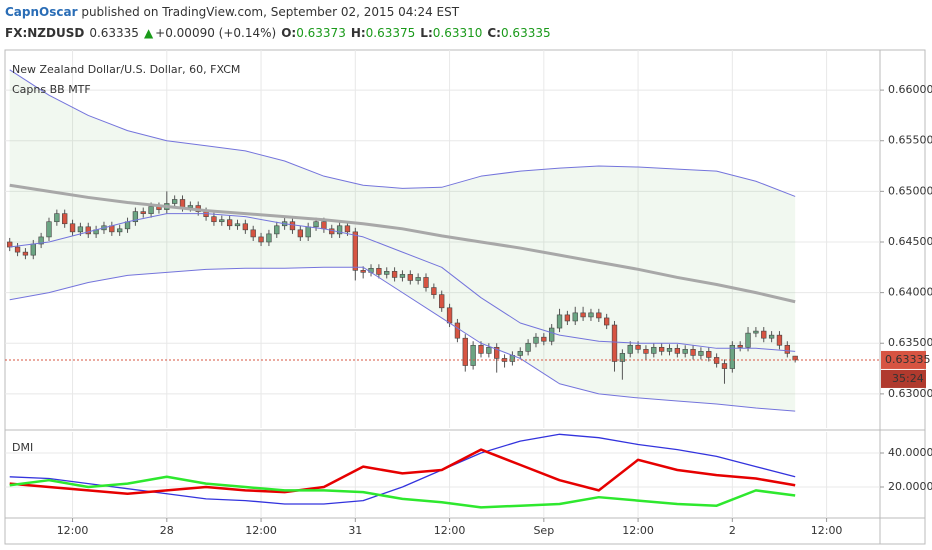  Describe the element at coordinates (732, 530) in the screenshot. I see `x-tick-label: 2` at that location.